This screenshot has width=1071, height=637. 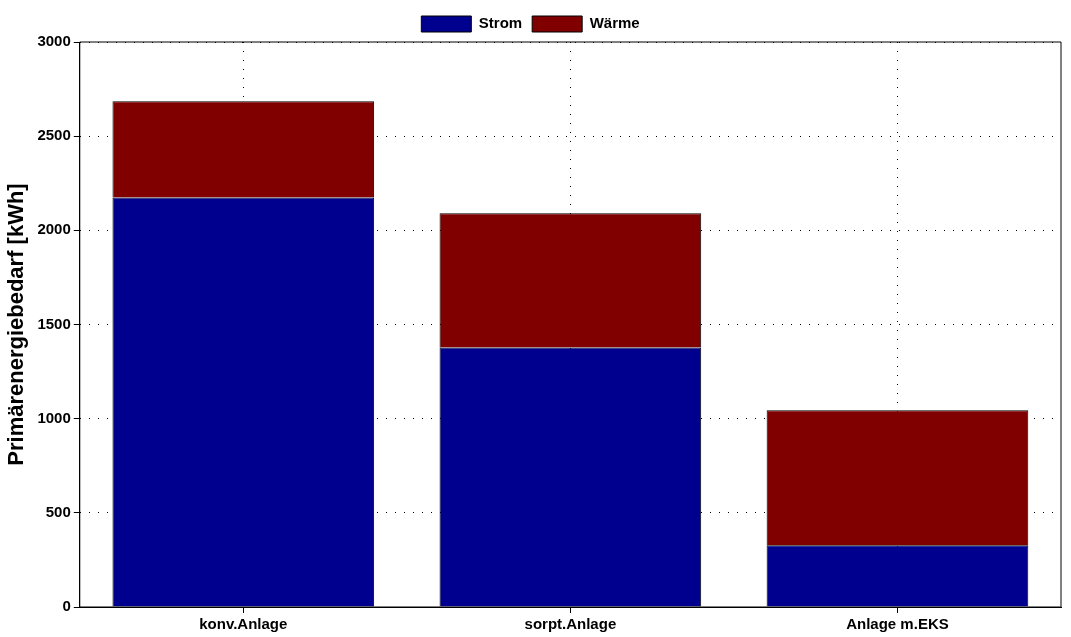 What do you see at coordinates (54, 417) in the screenshot?
I see `y-tick-label: 1000` at bounding box center [54, 417].